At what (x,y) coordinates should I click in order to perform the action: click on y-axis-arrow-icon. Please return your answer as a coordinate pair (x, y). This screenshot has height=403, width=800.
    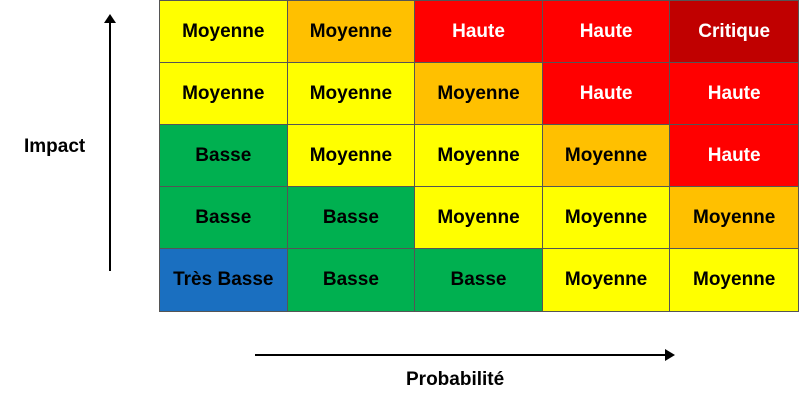
    Looking at the image, I should click on (110, 142).